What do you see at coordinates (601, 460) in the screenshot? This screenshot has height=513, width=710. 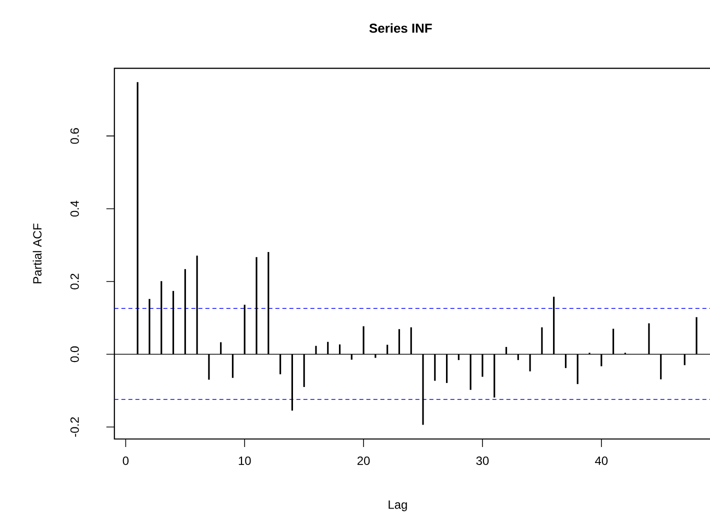 I see `x-tick-label: 40` at bounding box center [601, 460].